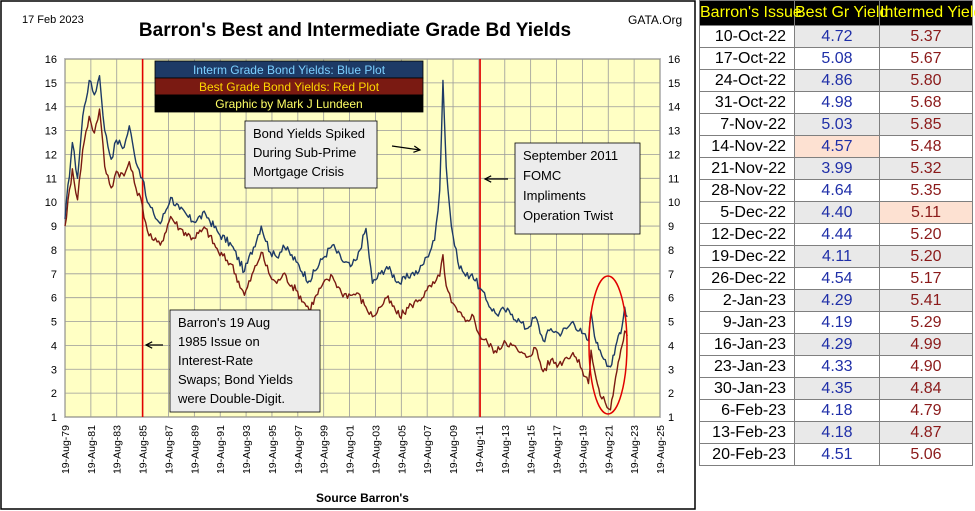 The image size is (975, 511). What do you see at coordinates (674, 60) in the screenshot?
I see `y-tick-label-right: 16` at bounding box center [674, 60].